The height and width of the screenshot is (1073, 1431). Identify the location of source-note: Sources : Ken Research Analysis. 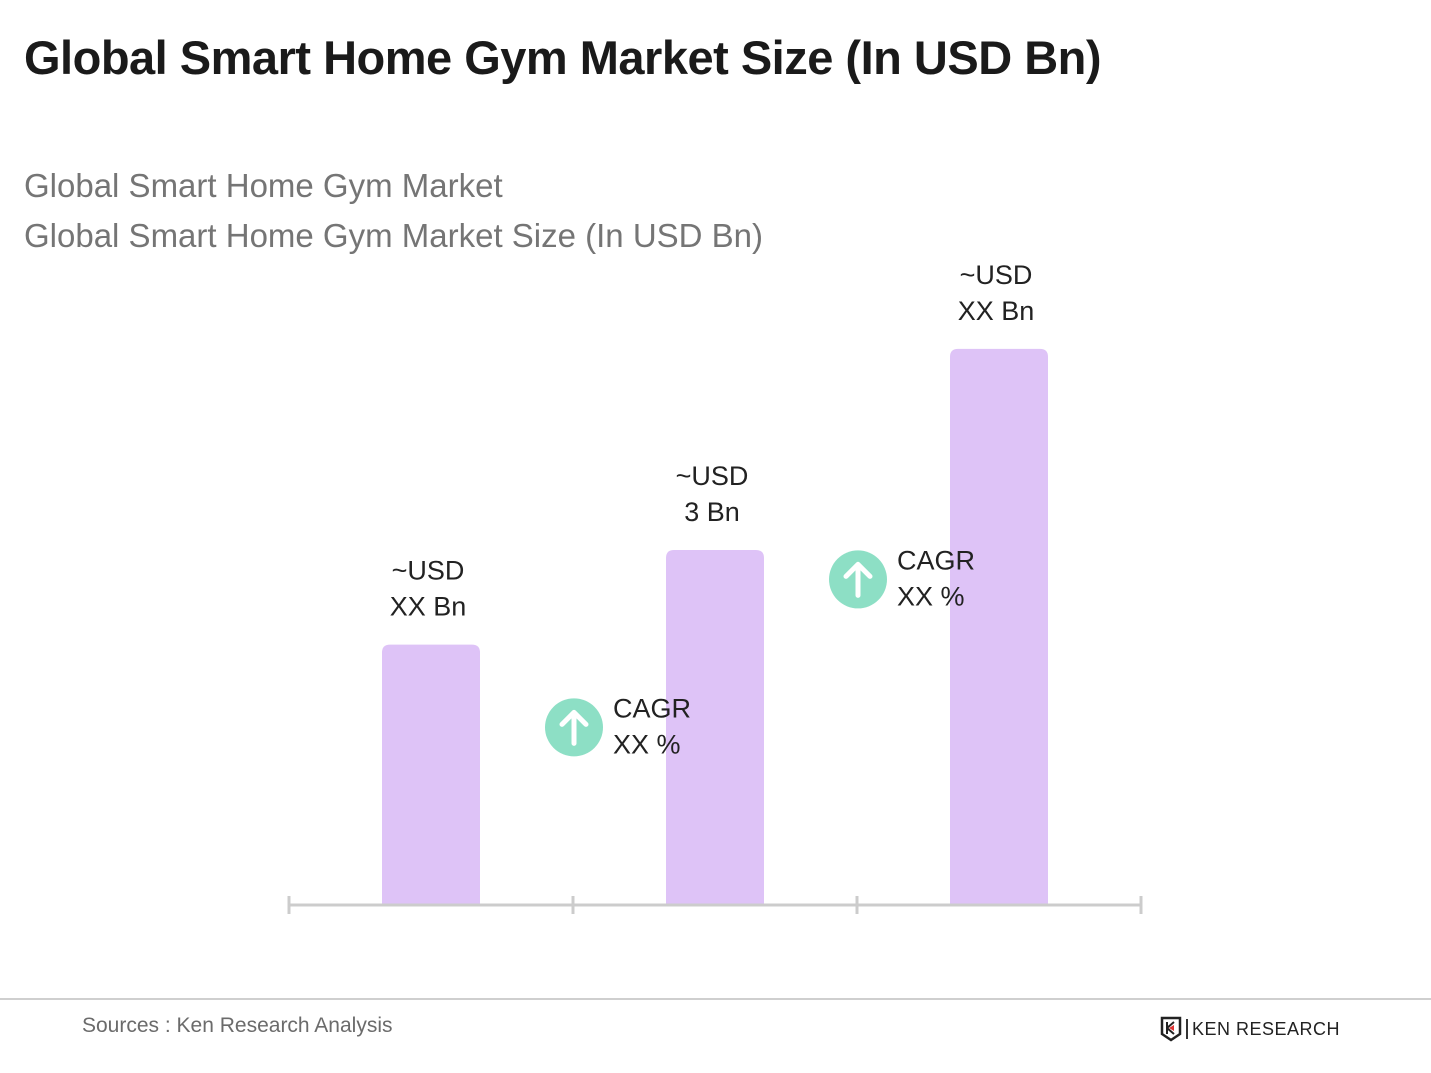
(237, 1025).